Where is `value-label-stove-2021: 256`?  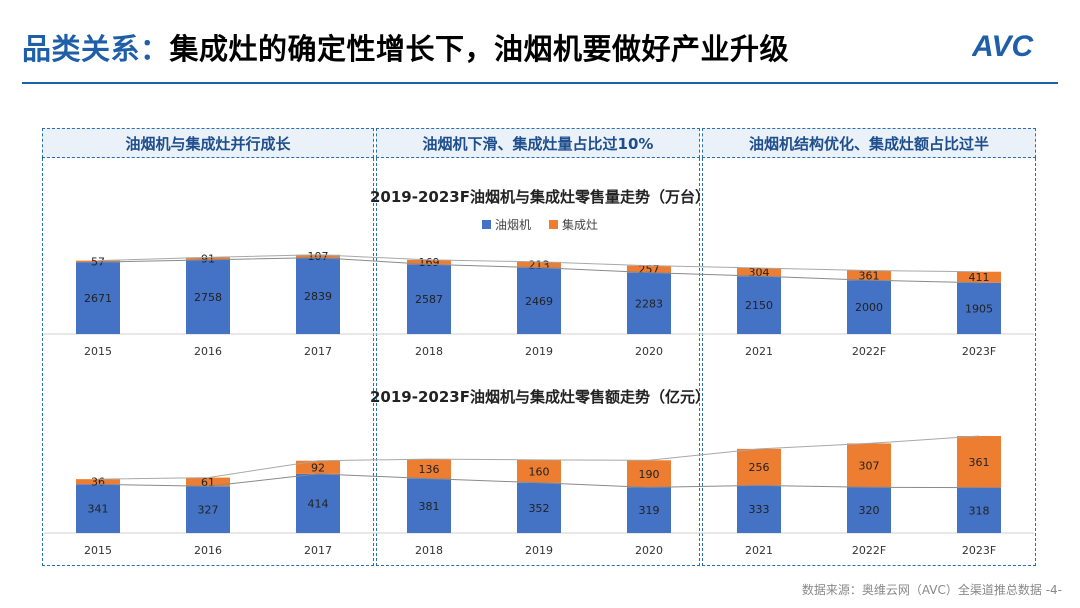
value-label-stove-2021: 256 is located at coordinates (759, 467).